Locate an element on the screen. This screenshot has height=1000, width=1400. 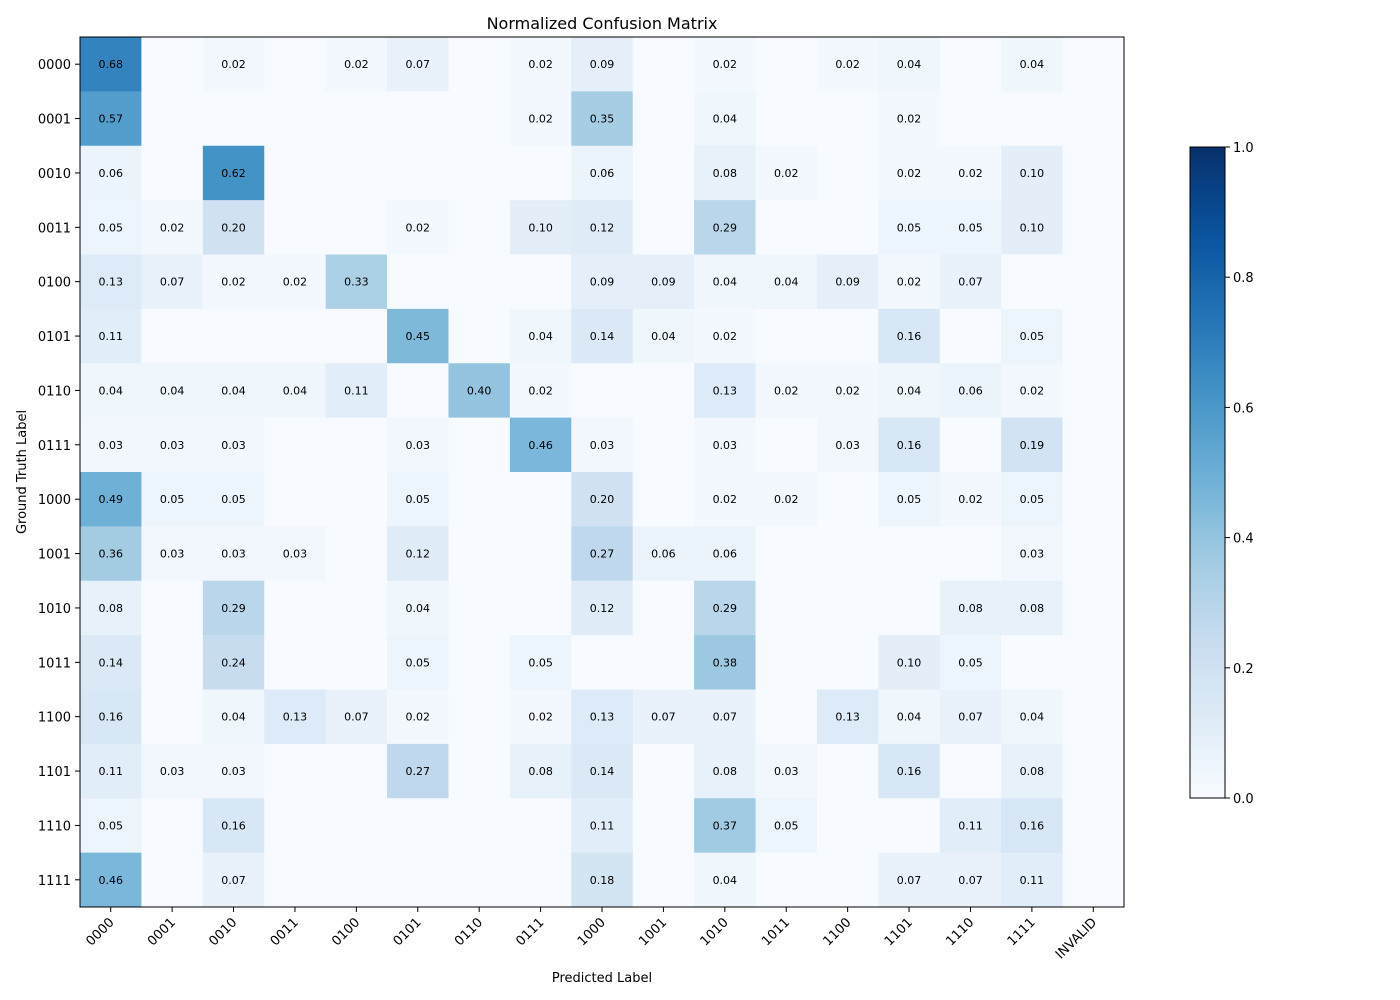
y-tick-label: 1111 is located at coordinates (54, 881).